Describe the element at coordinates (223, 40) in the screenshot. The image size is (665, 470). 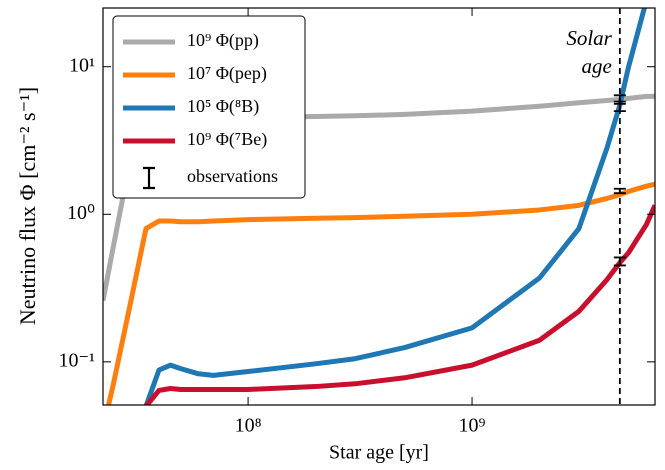
I see `legend-label: 10⁹ Φ(pp)` at that location.